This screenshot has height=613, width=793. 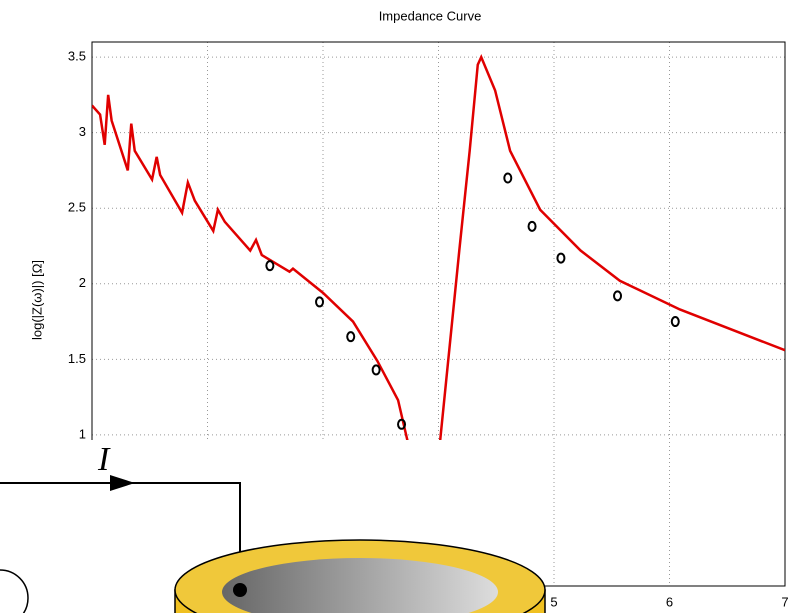 I want to click on y-tick-label: 1, so click(x=82, y=433).